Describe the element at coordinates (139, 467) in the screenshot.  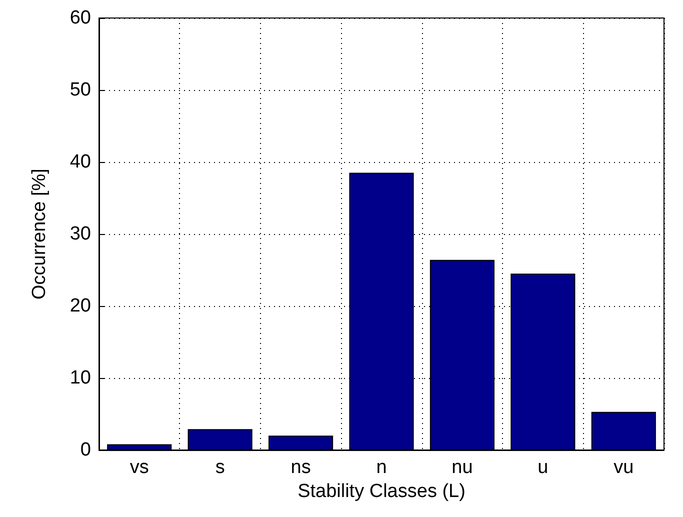
I see `x-tick-label: vs` at that location.